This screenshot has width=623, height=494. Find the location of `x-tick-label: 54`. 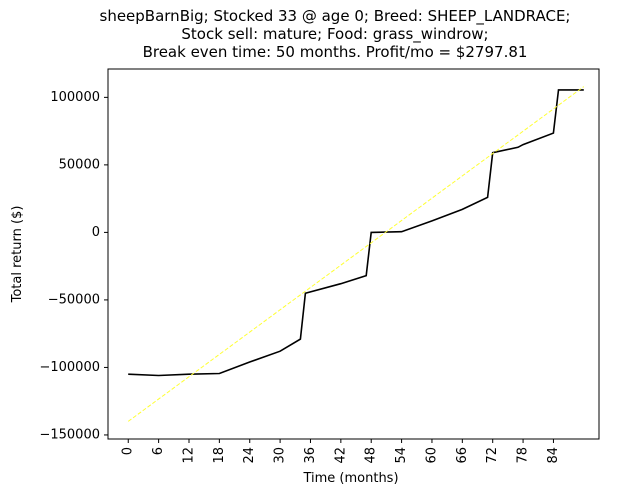

x-tick-label: 54 is located at coordinates (401, 455).